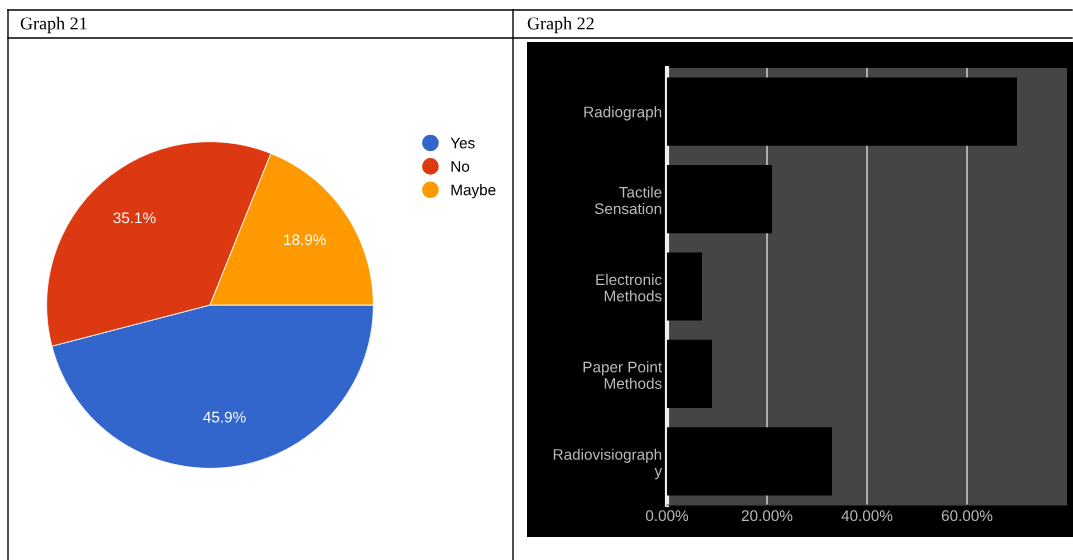  What do you see at coordinates (867, 516) in the screenshot?
I see `x-tick-label: 40.00%` at bounding box center [867, 516].